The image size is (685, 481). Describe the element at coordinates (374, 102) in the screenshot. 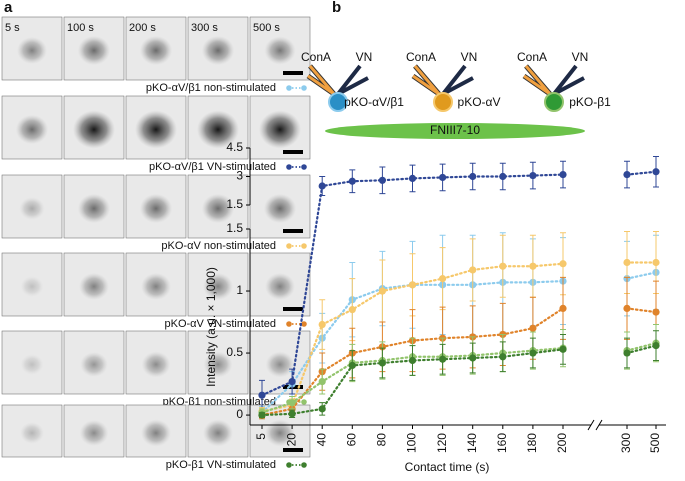

I see `cell-label: pKO-αV/β1` at that location.